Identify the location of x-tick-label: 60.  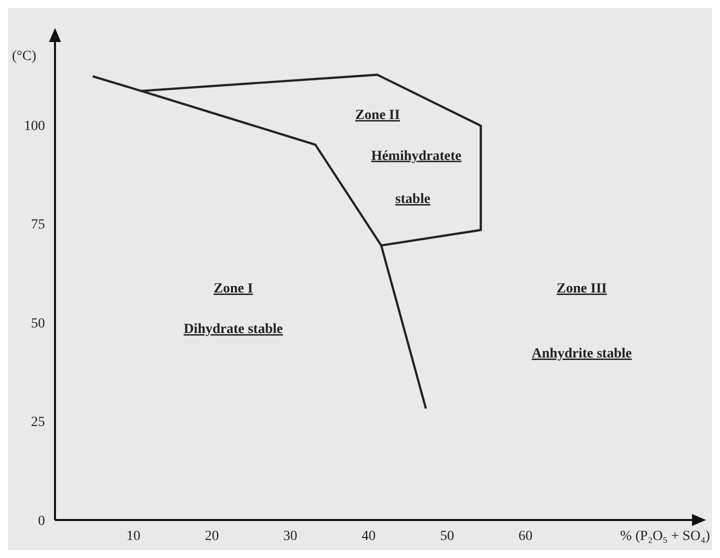
(525, 536).